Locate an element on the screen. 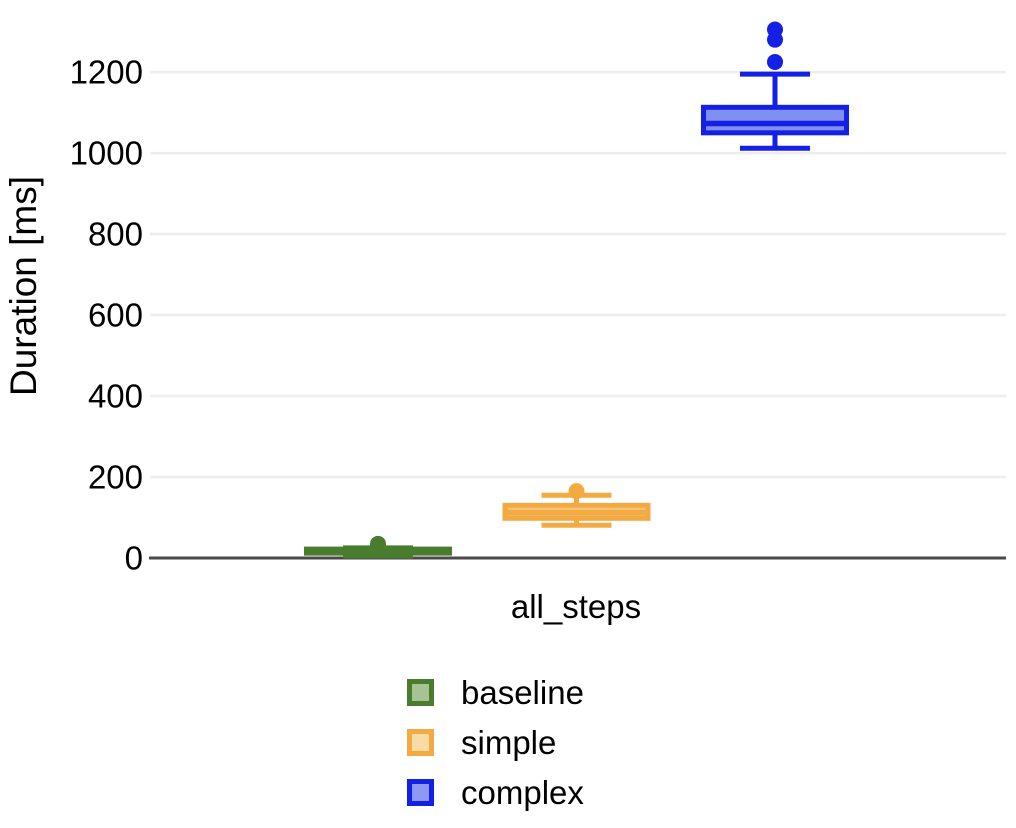 This screenshot has width=1016, height=828. legend-swatch-simple is located at coordinates (420, 742).